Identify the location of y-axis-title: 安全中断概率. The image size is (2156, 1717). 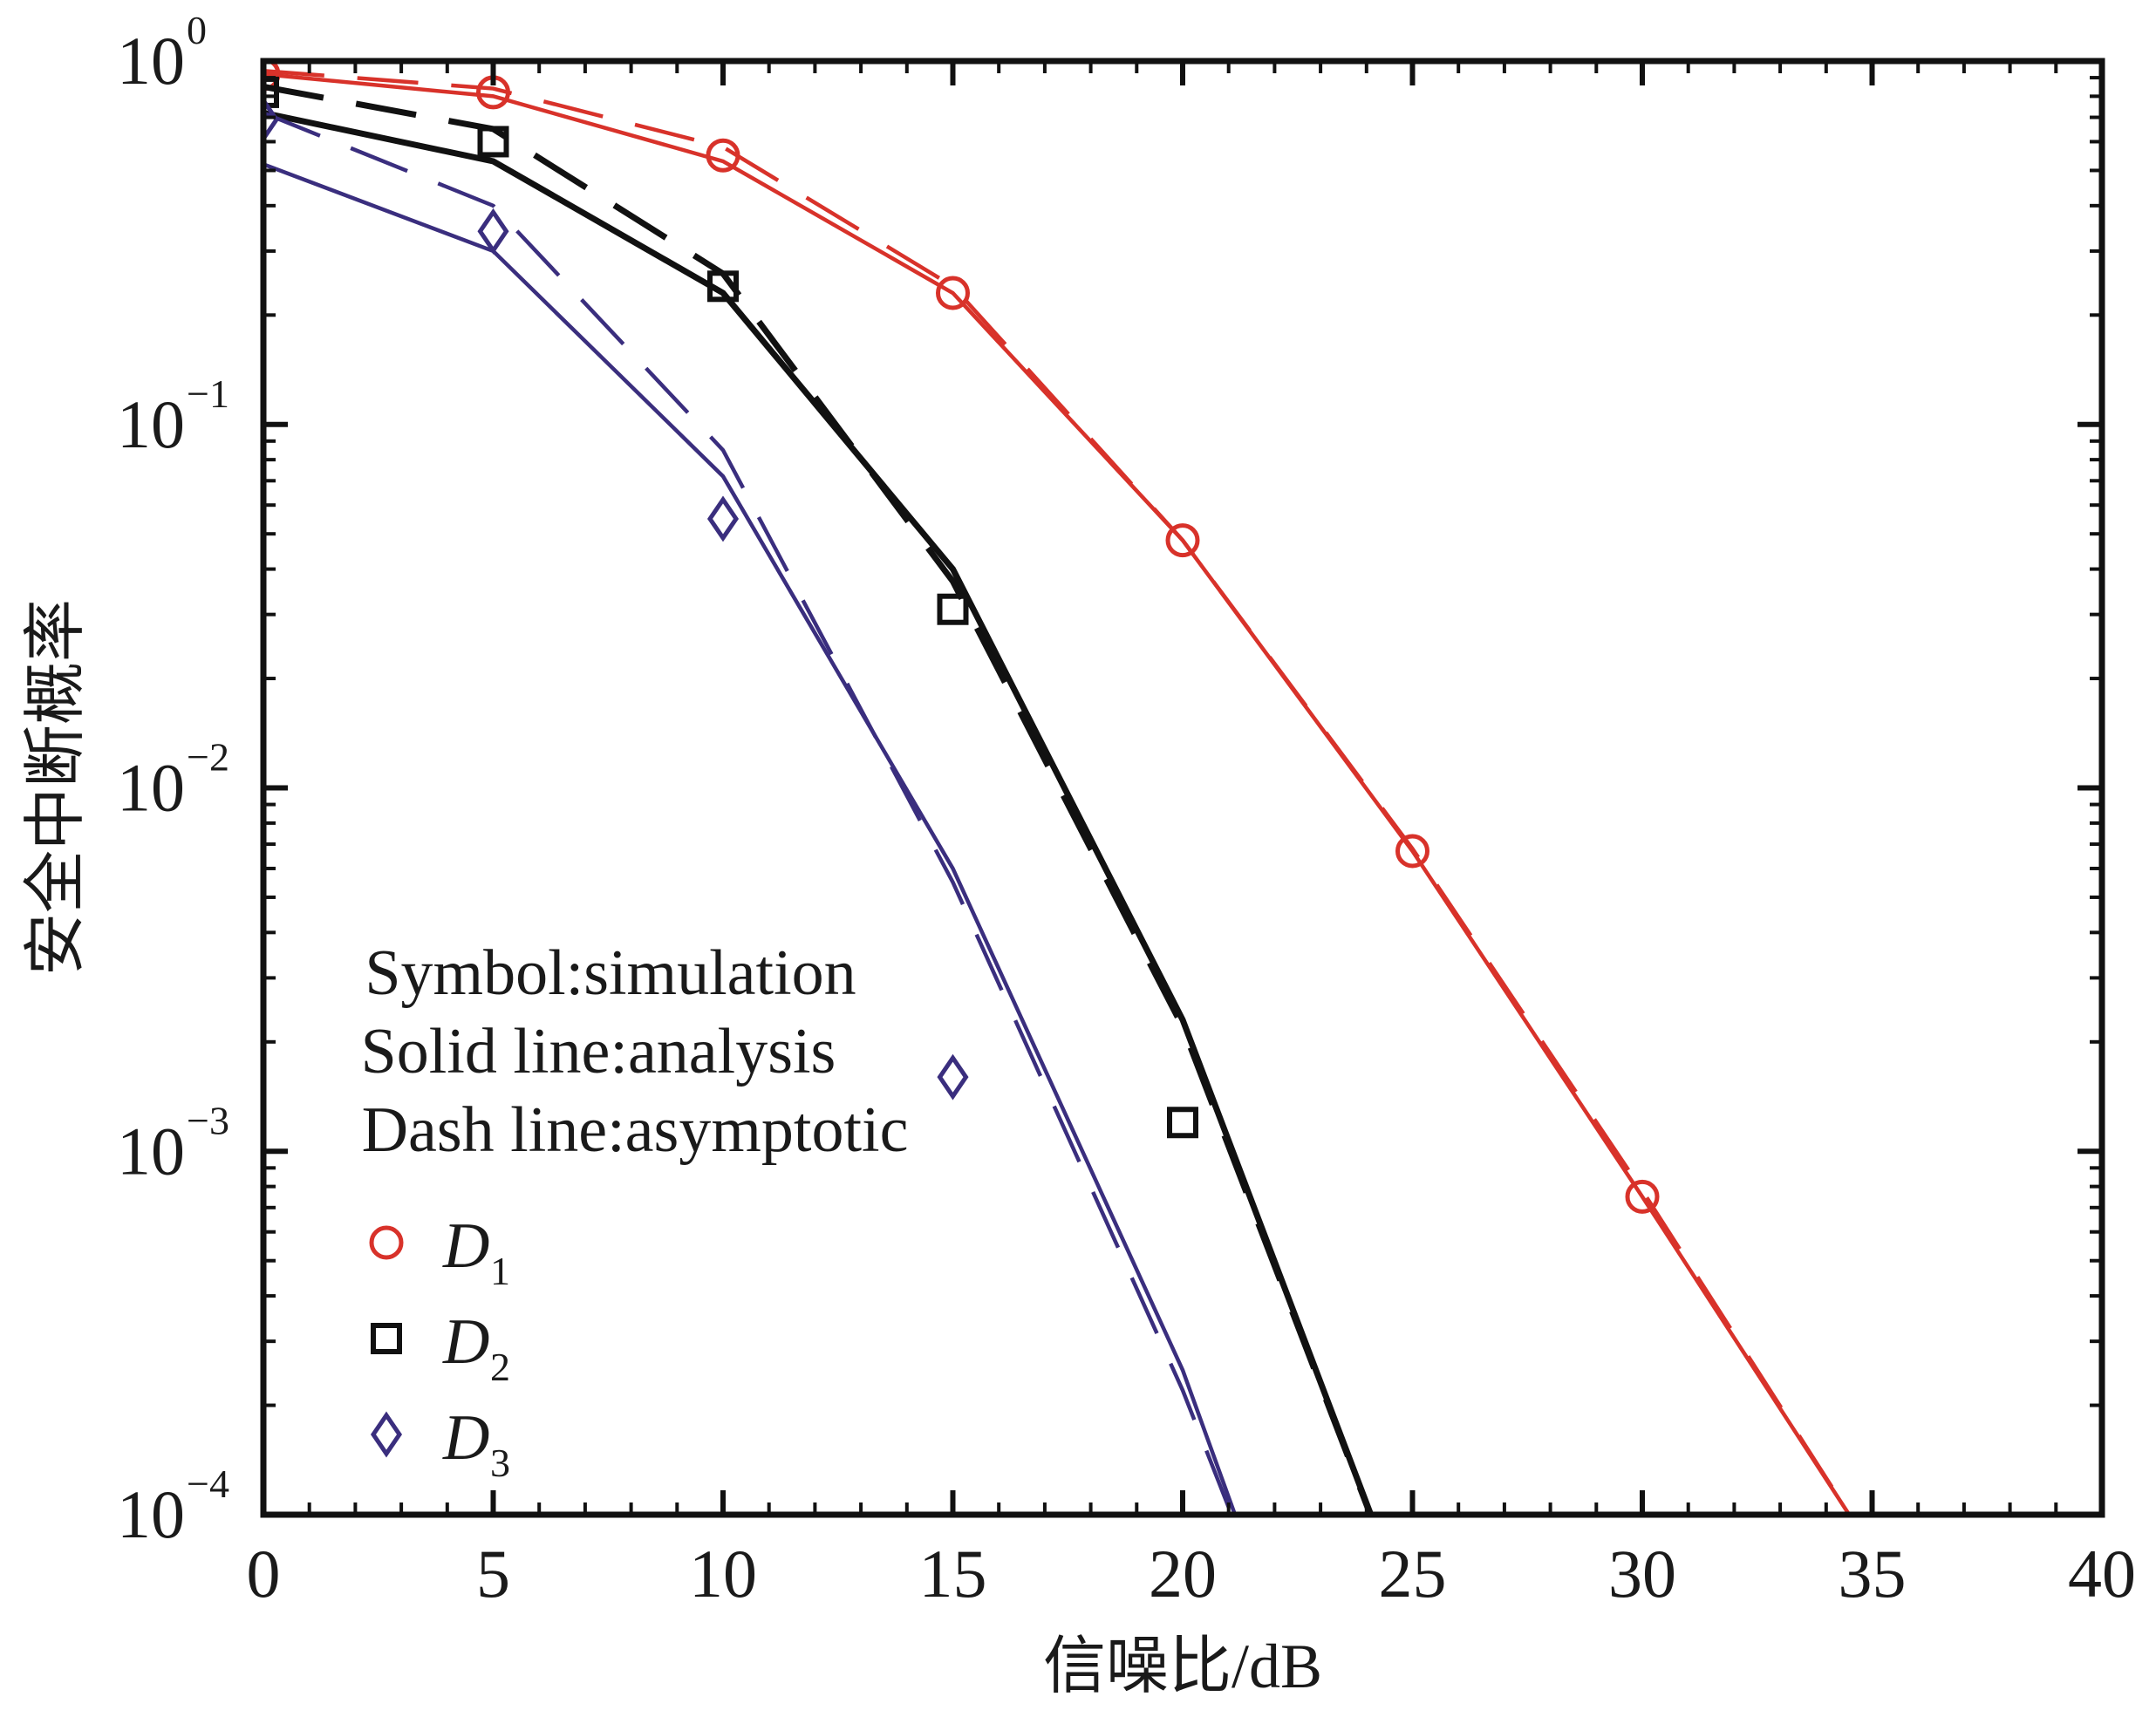
(56, 787).